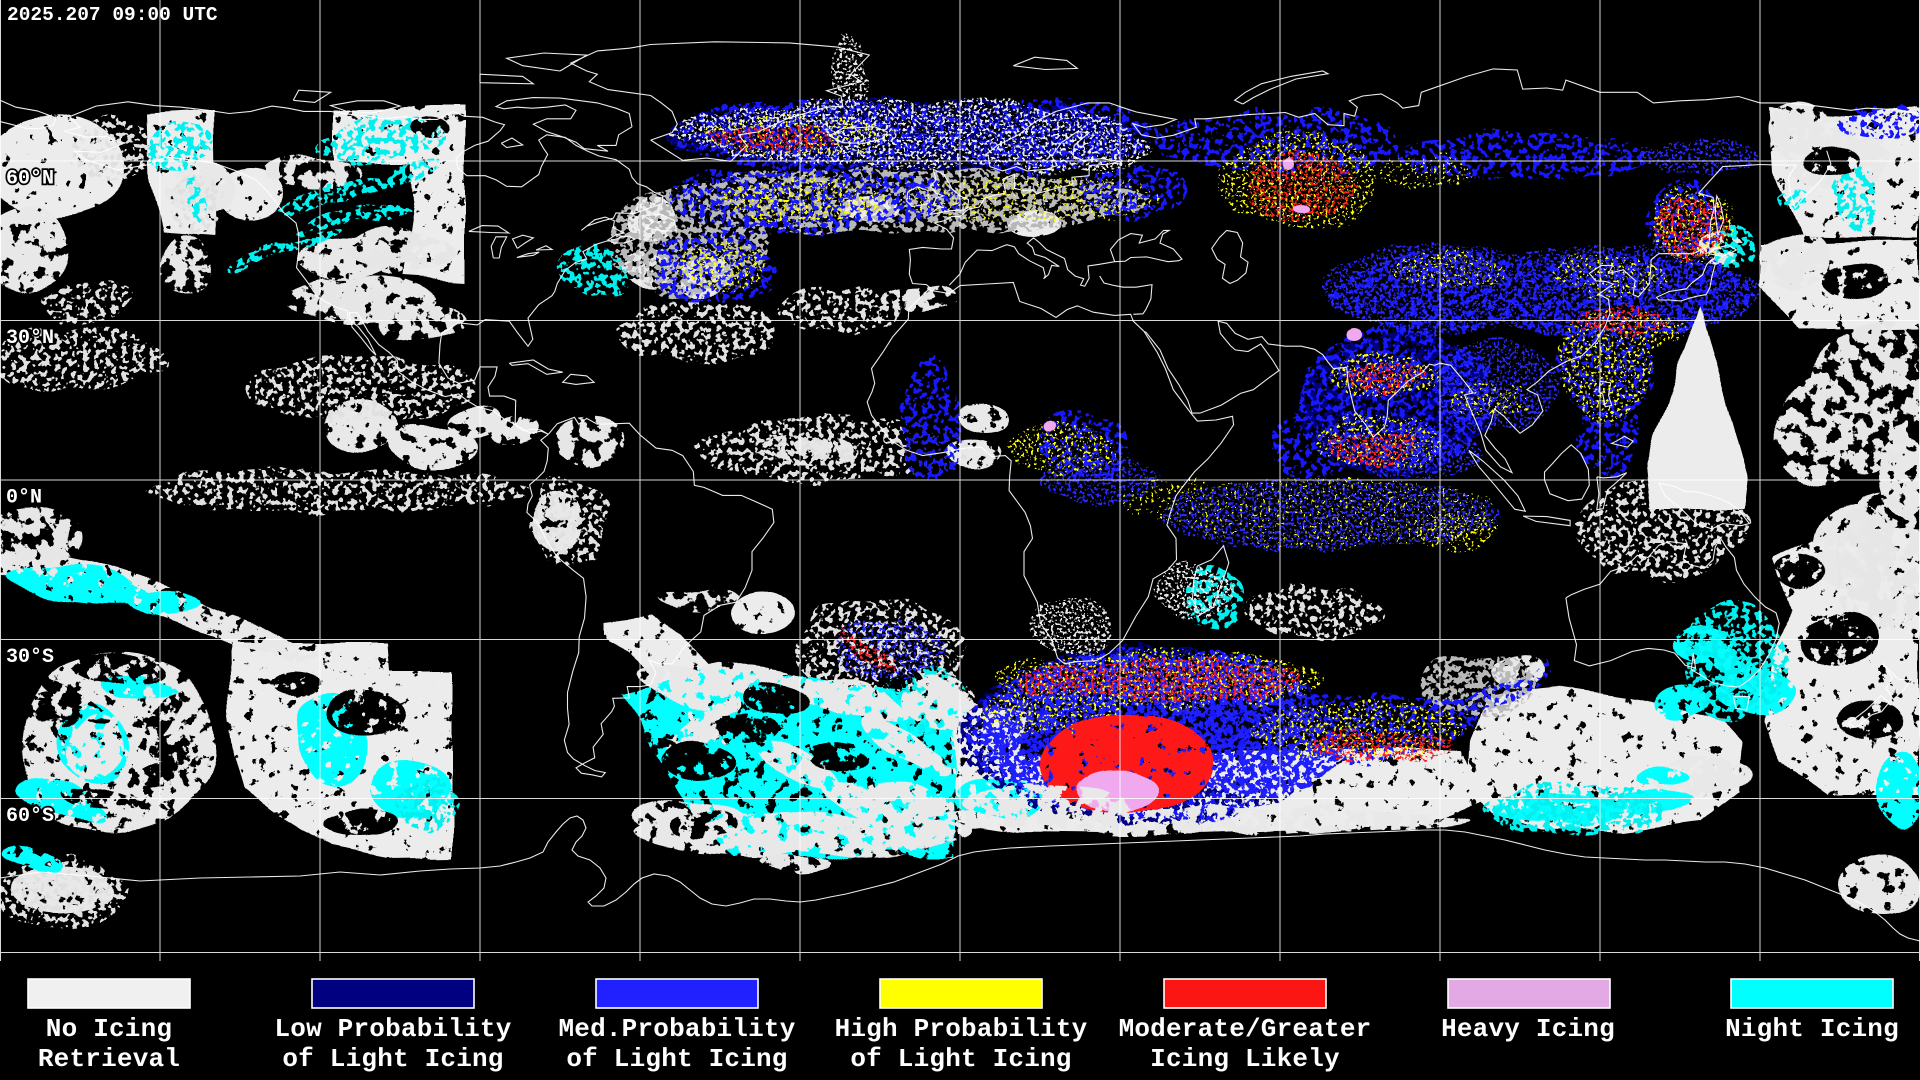  I want to click on svg-text: Icing Likely, so click(1245, 1059).